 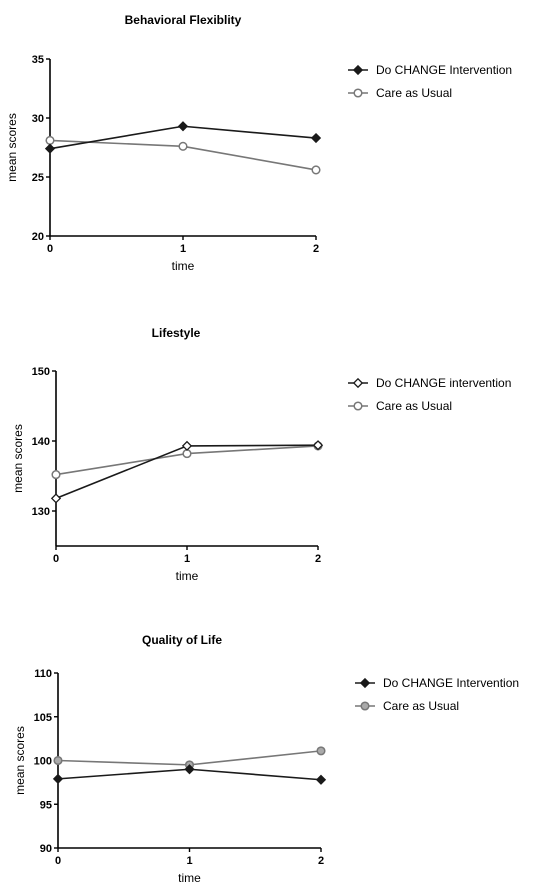 I want to click on chart-title: Behavioral Flexiblity, so click(x=183, y=20).